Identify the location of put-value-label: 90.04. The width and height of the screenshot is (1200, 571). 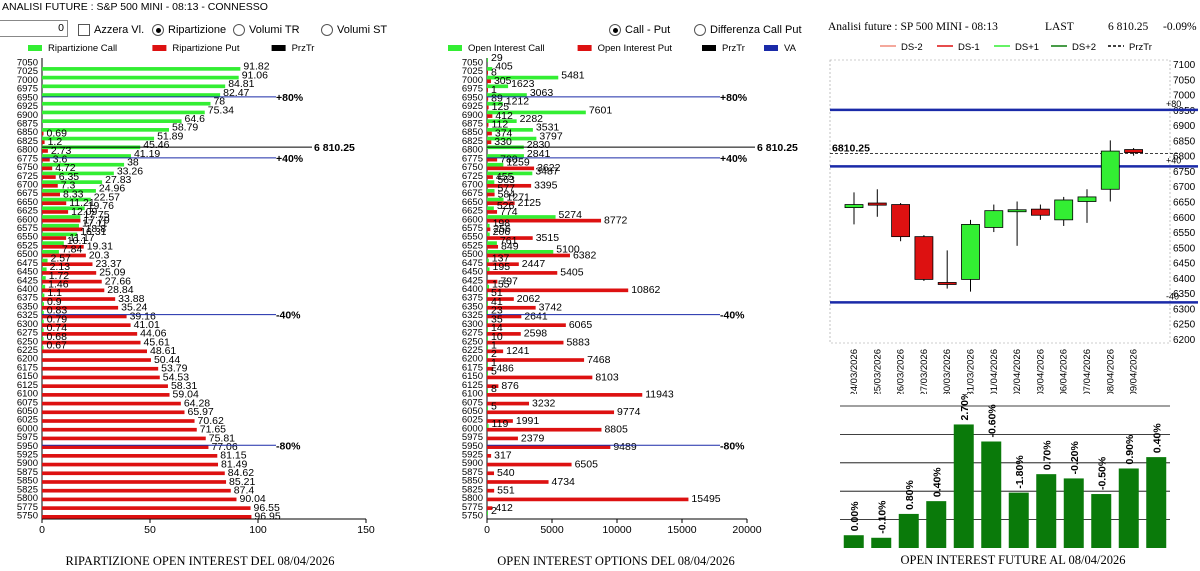
(252, 499).